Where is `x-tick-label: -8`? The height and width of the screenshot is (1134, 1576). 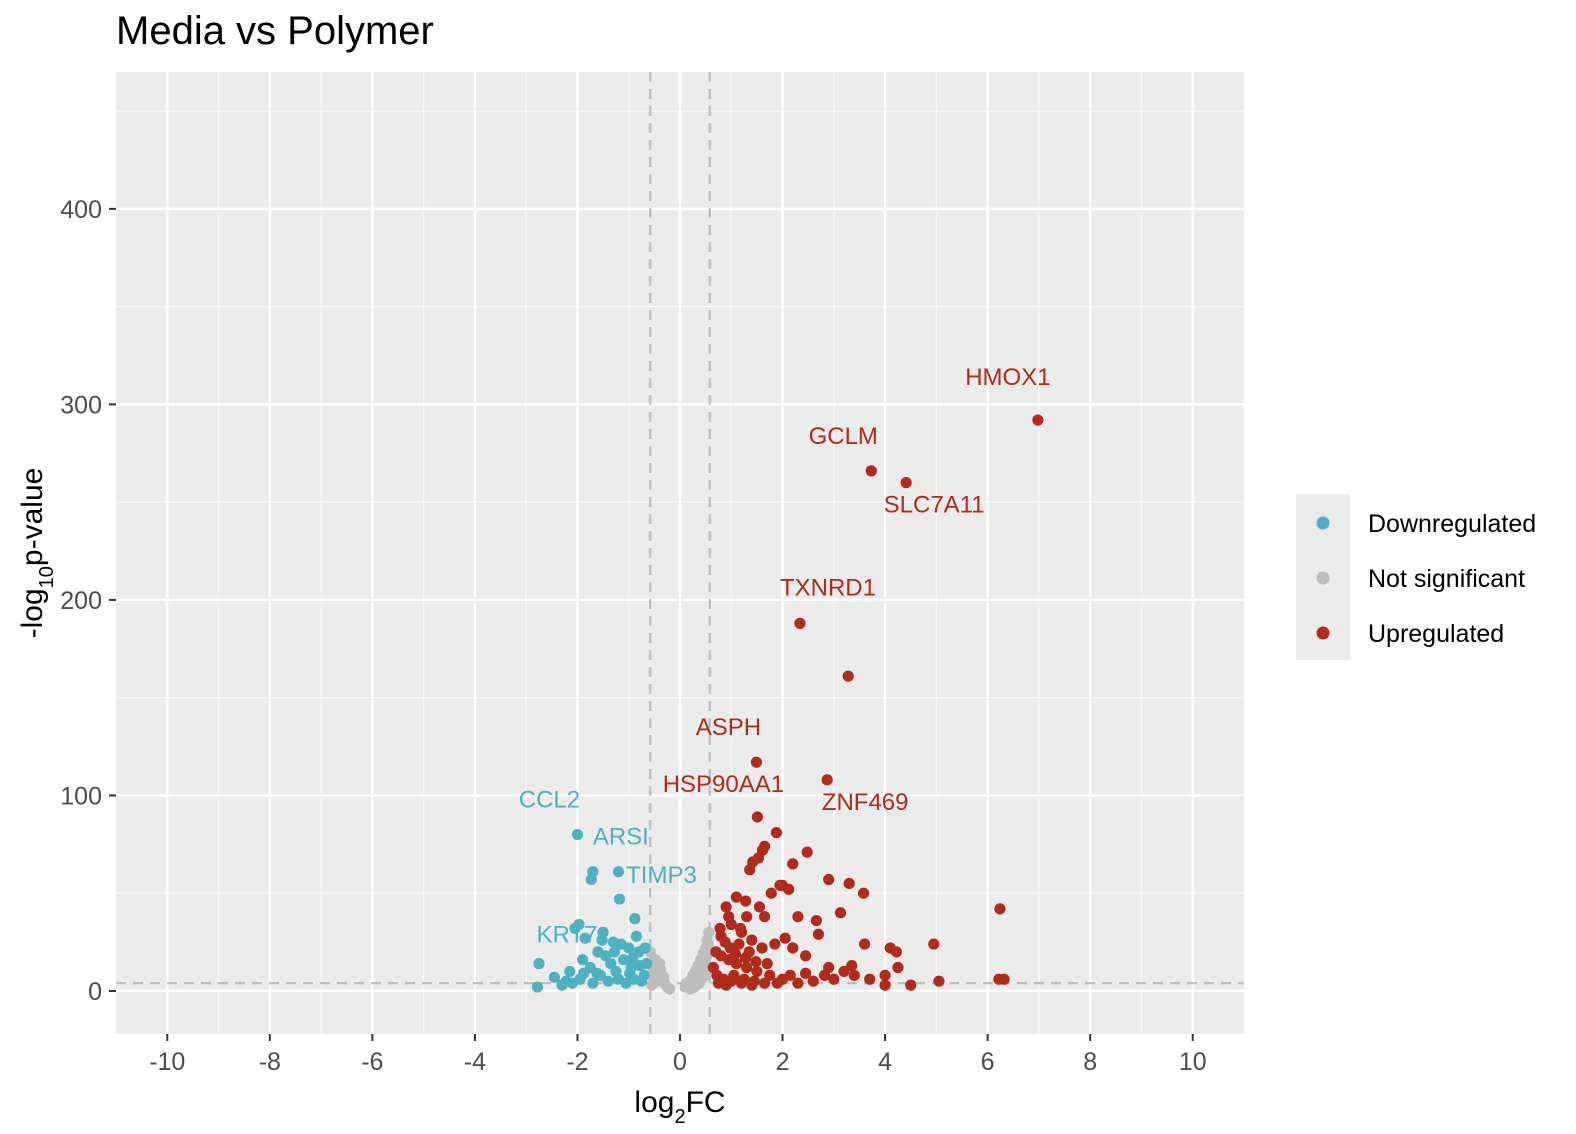
x-tick-label: -8 is located at coordinates (270, 1062).